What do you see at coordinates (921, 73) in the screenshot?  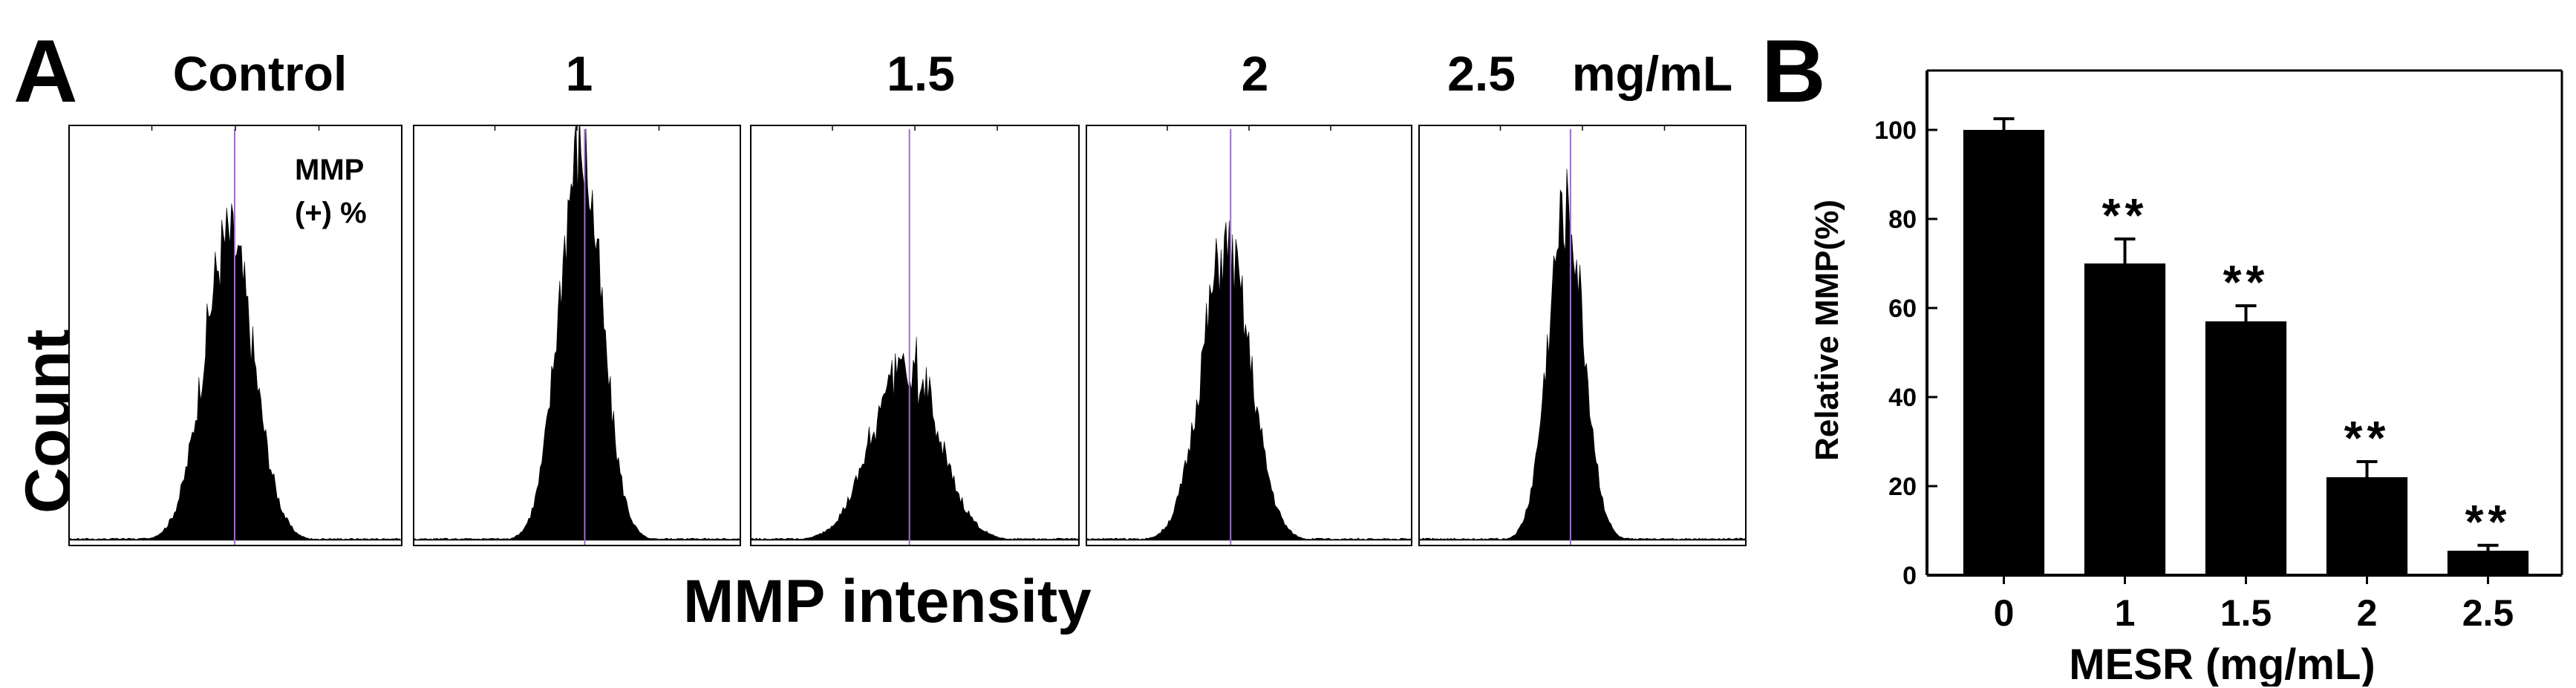 I see `hist-title-1-5: 1.5` at bounding box center [921, 73].